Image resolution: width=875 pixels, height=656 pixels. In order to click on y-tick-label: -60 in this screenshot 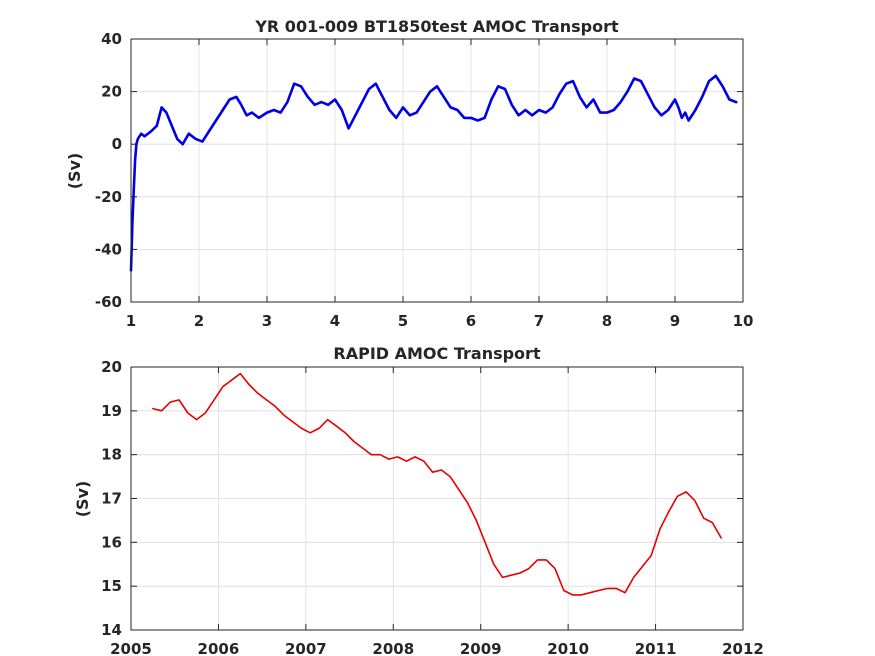, I will do `click(108, 302)`.